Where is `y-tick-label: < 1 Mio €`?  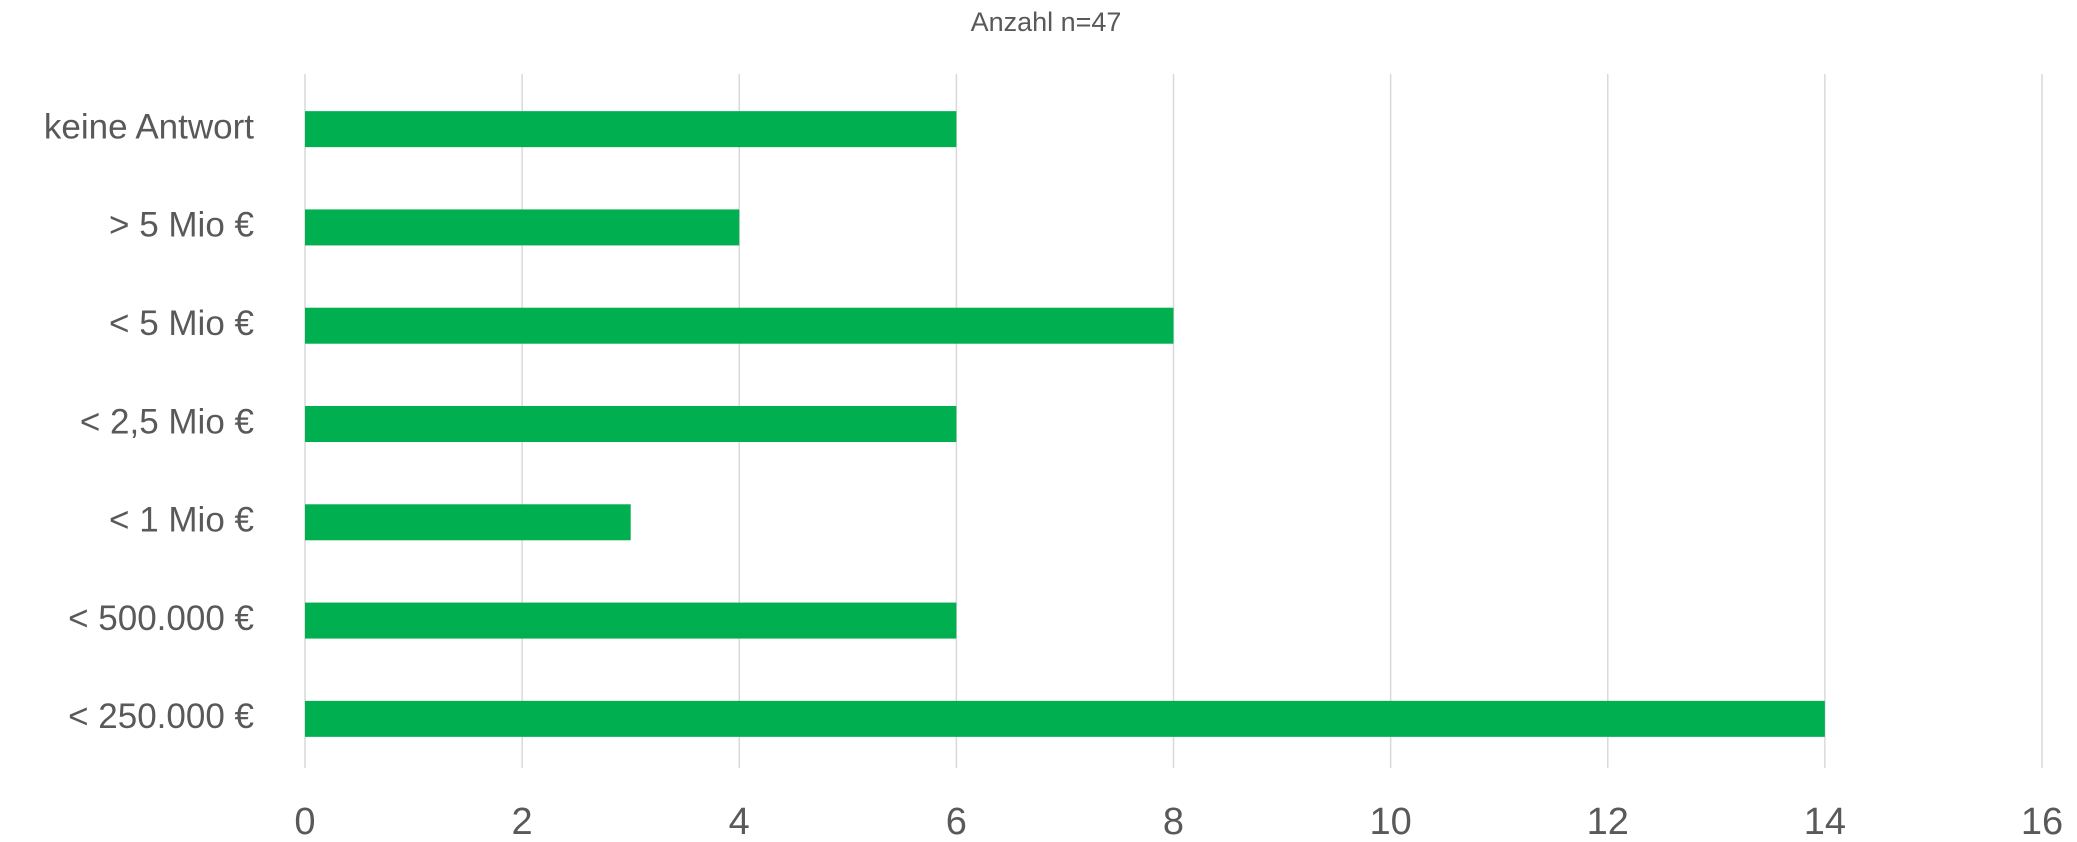 y-tick-label: < 1 Mio € is located at coordinates (181, 520).